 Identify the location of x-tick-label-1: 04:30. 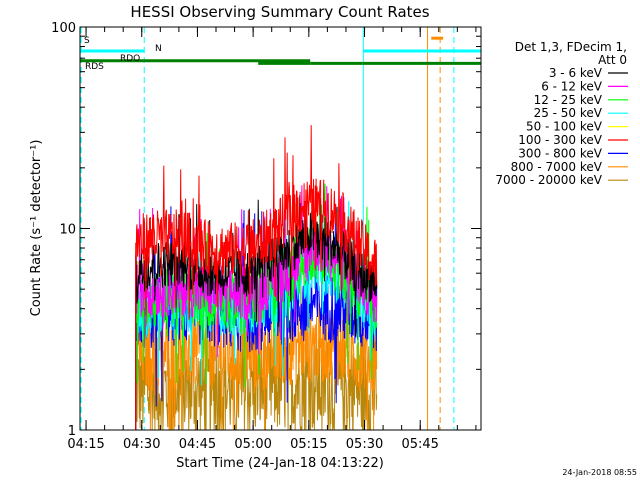
(141, 444).